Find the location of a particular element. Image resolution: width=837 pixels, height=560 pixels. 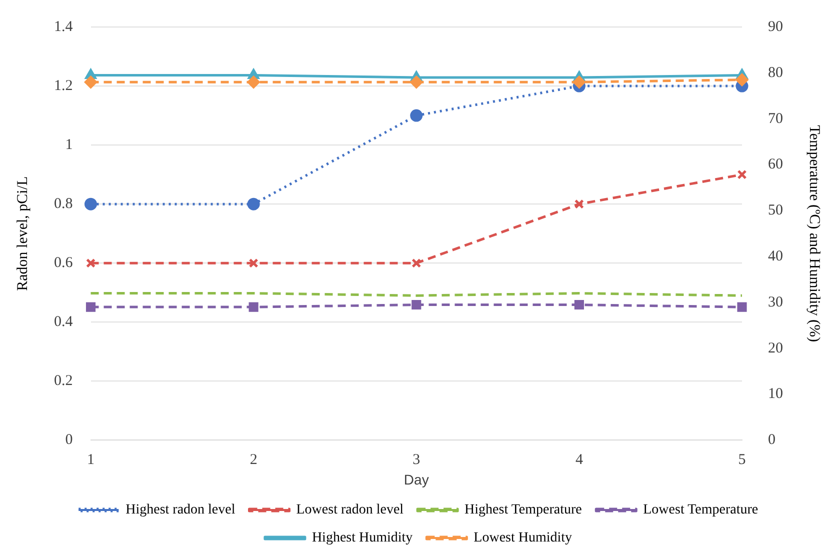

legend-label: Lowest radon level is located at coordinates (350, 510).